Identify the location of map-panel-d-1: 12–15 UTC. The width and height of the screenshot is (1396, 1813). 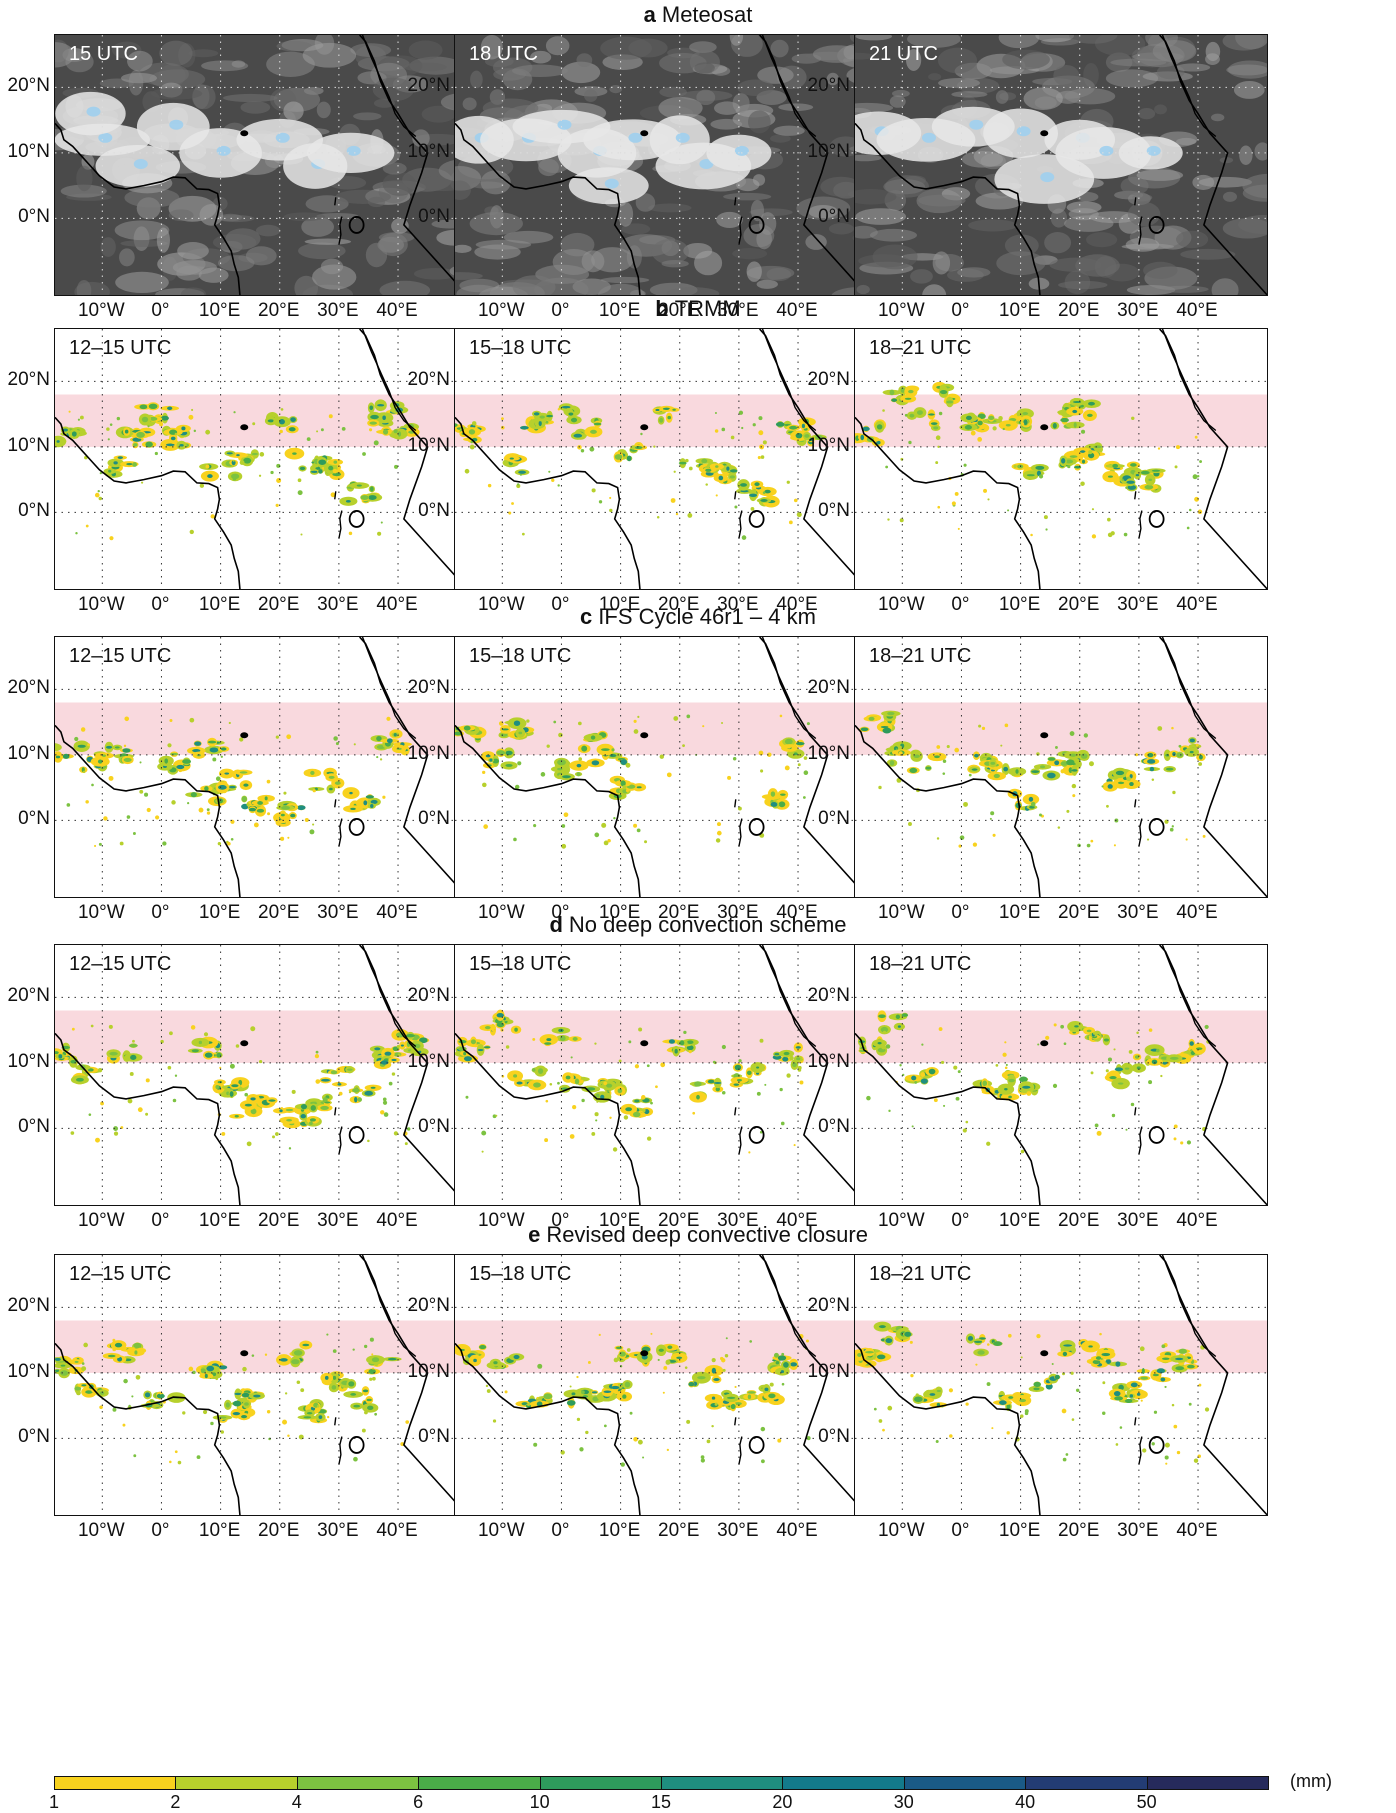
(261, 1075).